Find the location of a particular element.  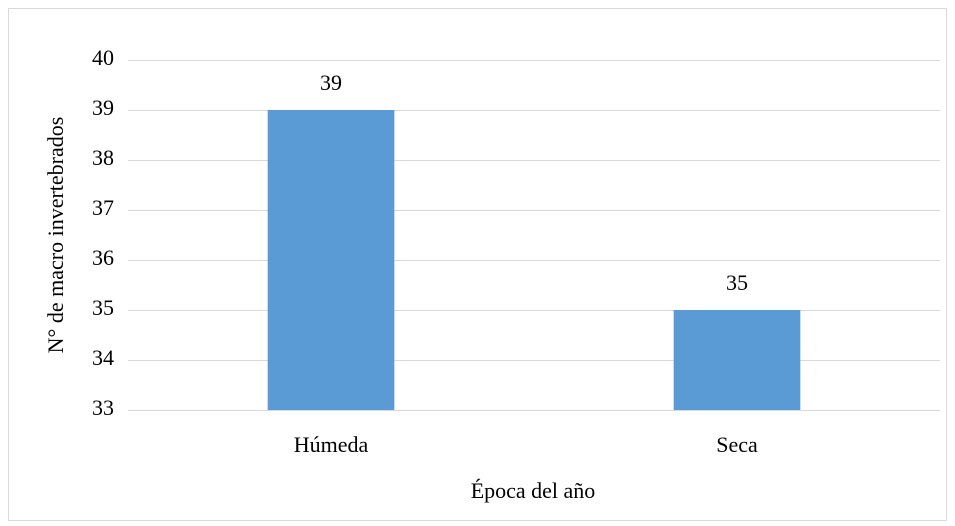

y-tick-label: 38 is located at coordinates (103, 157).